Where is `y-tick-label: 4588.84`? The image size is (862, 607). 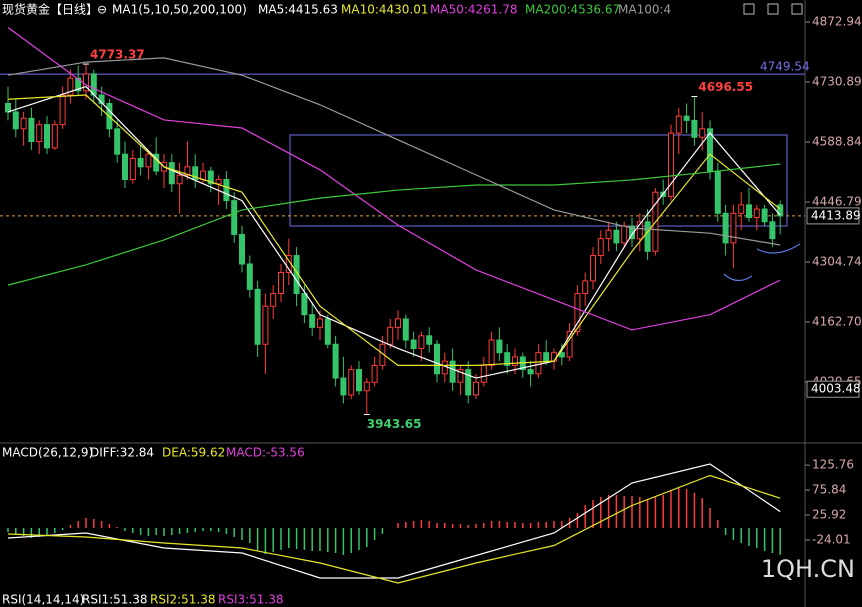 y-tick-label: 4588.84 is located at coordinates (837, 141).